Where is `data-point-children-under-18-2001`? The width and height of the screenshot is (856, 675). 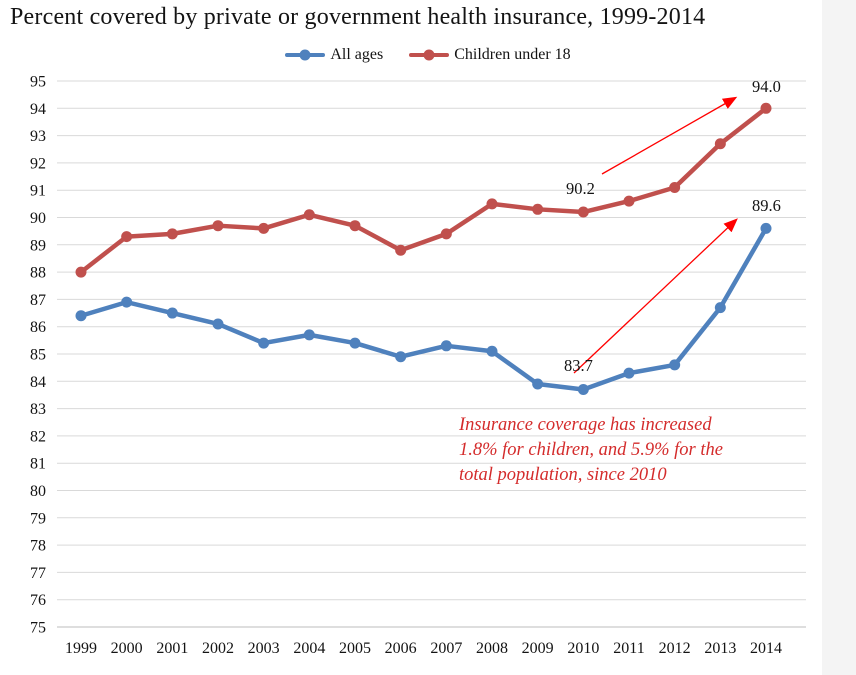 data-point-children-under-18-2001 is located at coordinates (172, 234).